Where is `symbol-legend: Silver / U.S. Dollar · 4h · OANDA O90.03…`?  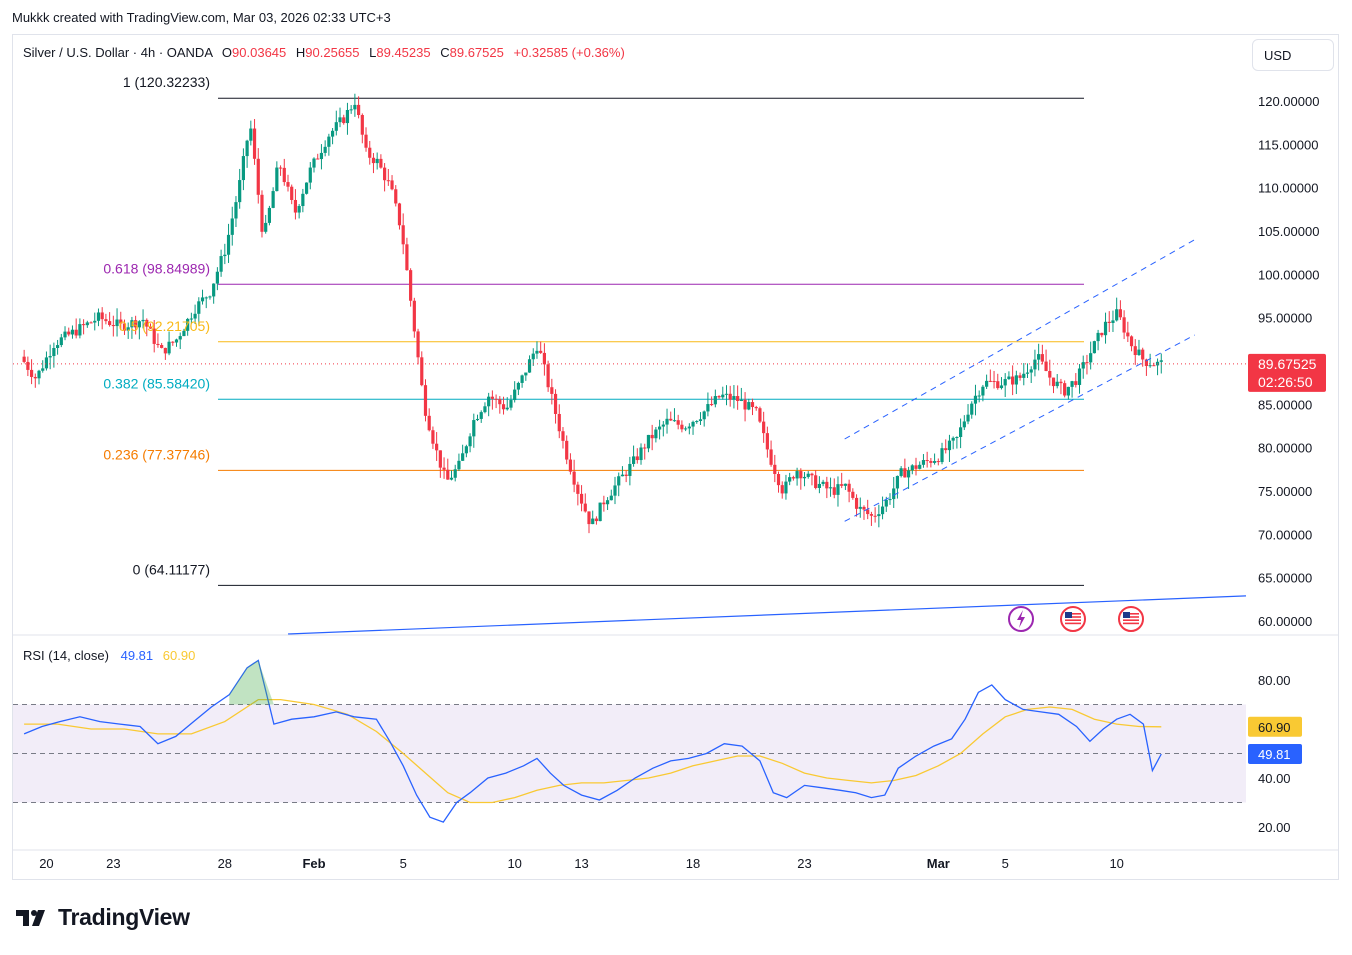
symbol-legend: Silver / U.S. Dollar · 4h · OANDA O90.03… is located at coordinates (324, 52).